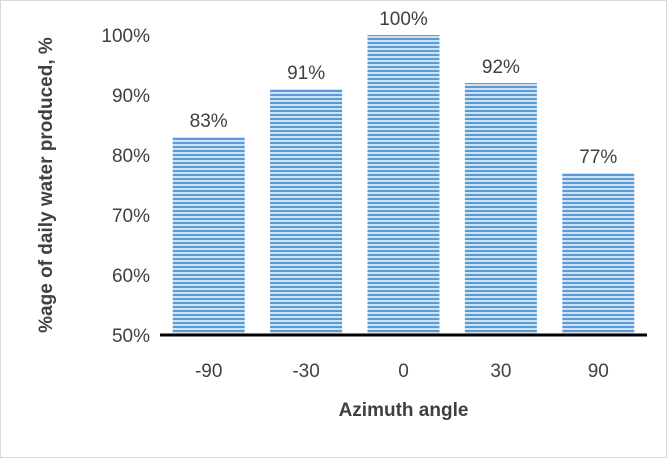  I want to click on data-label: 91%, so click(306, 73).